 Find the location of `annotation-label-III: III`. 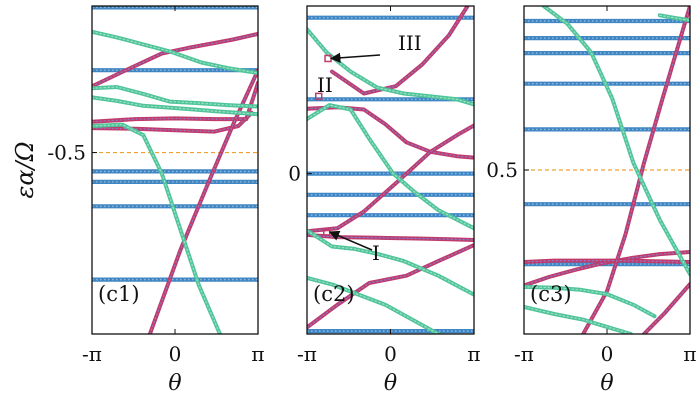

annotation-label-III: III is located at coordinates (410, 43).